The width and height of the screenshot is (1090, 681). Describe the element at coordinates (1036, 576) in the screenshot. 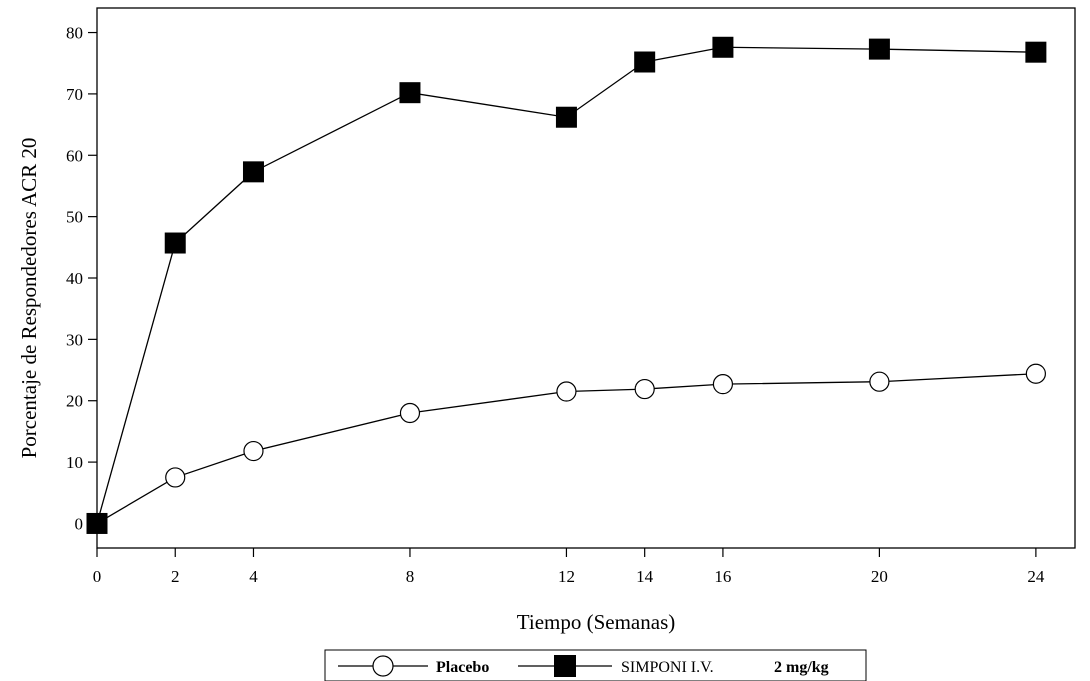

I see `x-tick-label: 24` at that location.